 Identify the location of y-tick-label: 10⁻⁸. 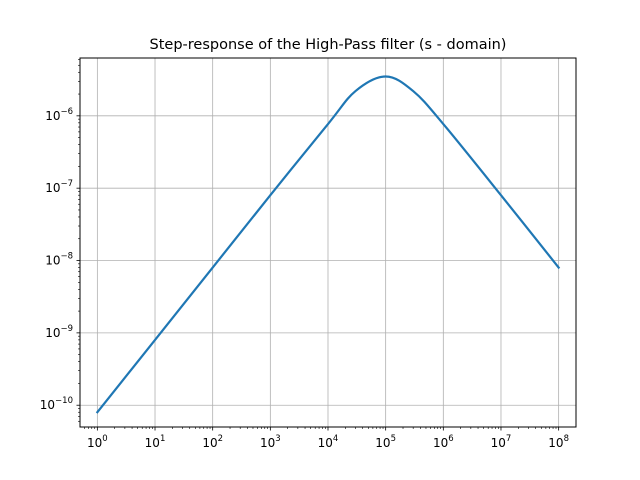
(59, 260).